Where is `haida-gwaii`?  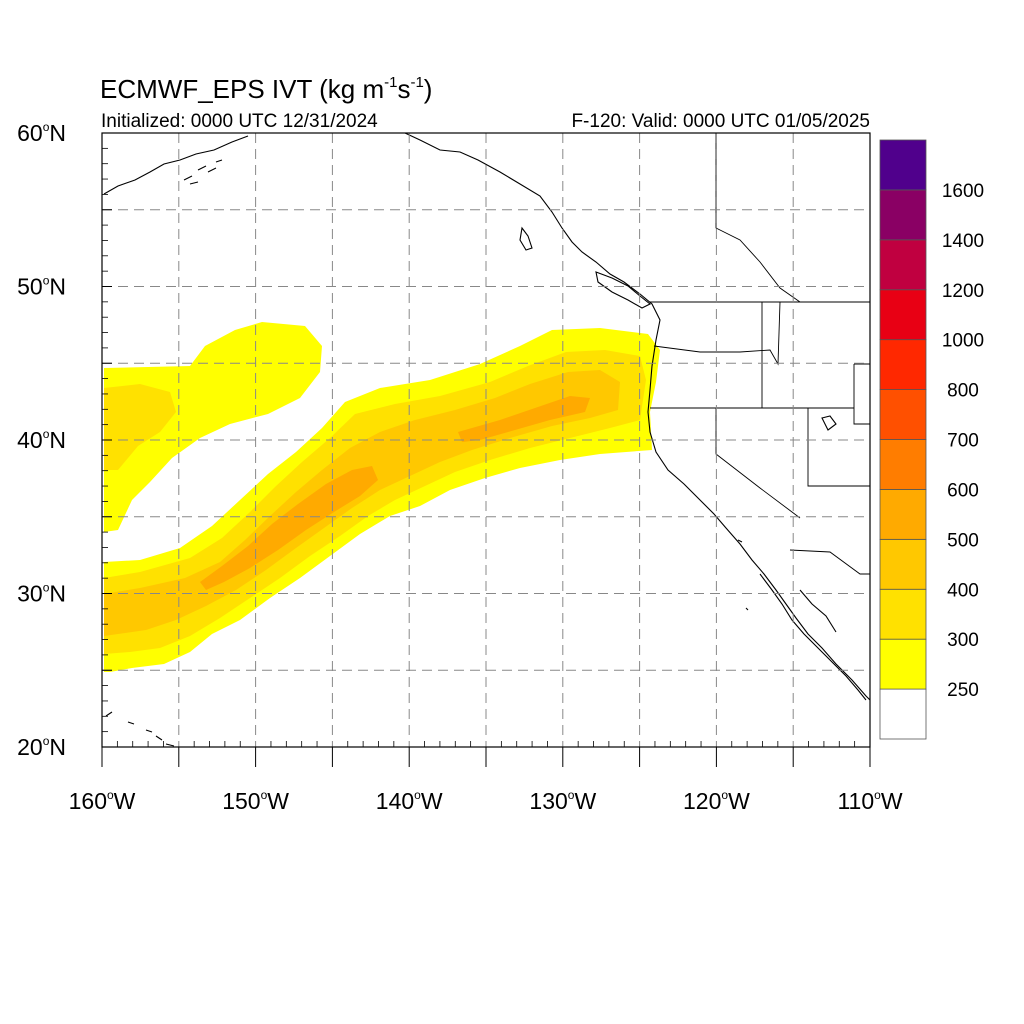
haida-gwaii is located at coordinates (526, 238).